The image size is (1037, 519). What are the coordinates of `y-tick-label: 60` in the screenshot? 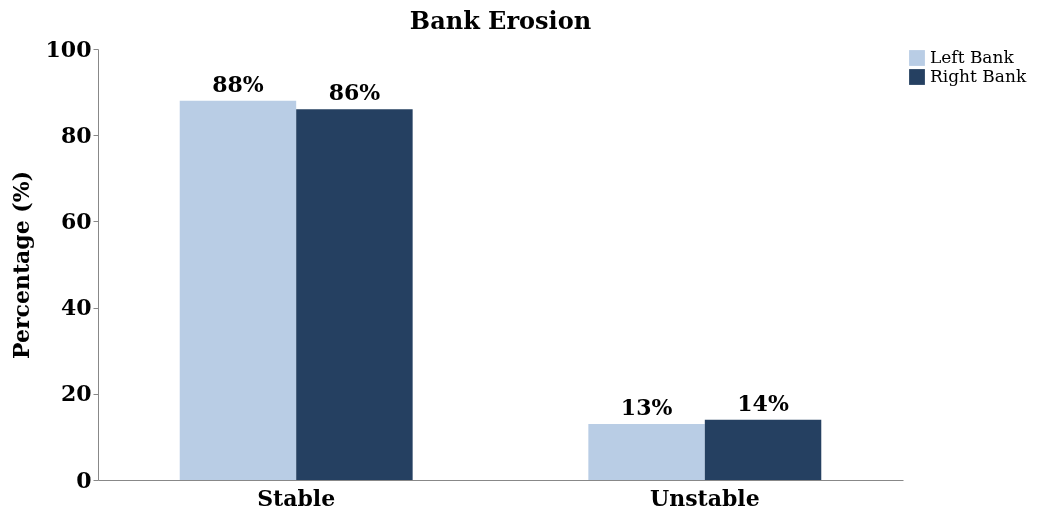 It's located at (76, 220).